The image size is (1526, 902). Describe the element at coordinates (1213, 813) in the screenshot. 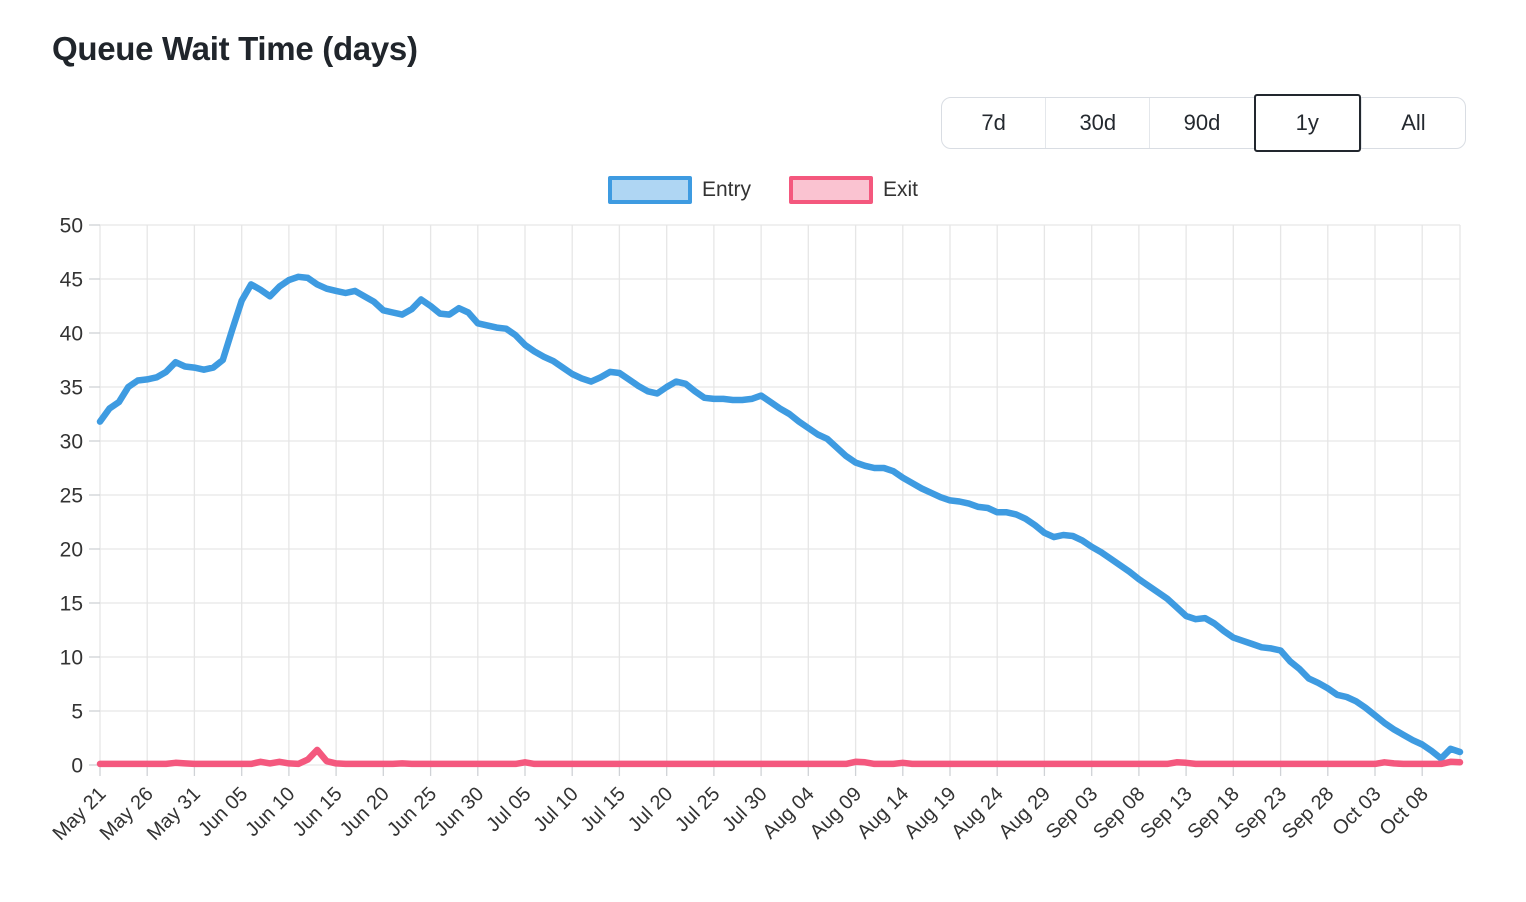

I see `svg-text: Sep 18` at that location.